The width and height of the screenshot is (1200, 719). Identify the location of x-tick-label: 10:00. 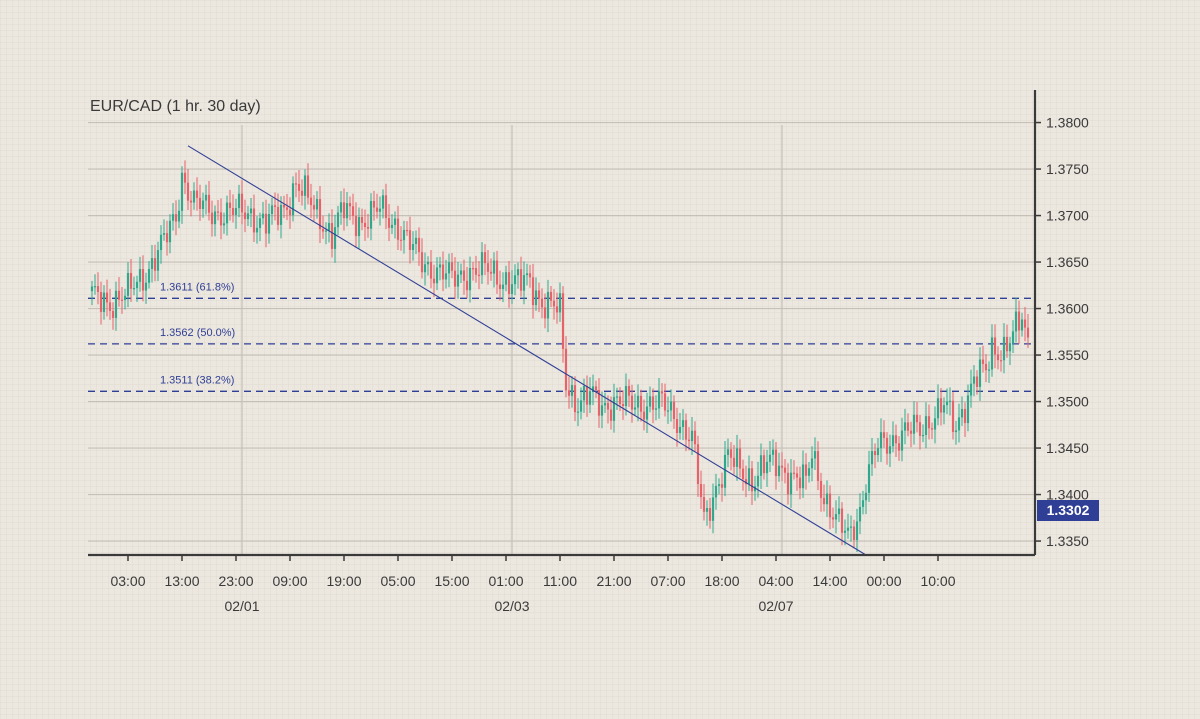
(937, 581).